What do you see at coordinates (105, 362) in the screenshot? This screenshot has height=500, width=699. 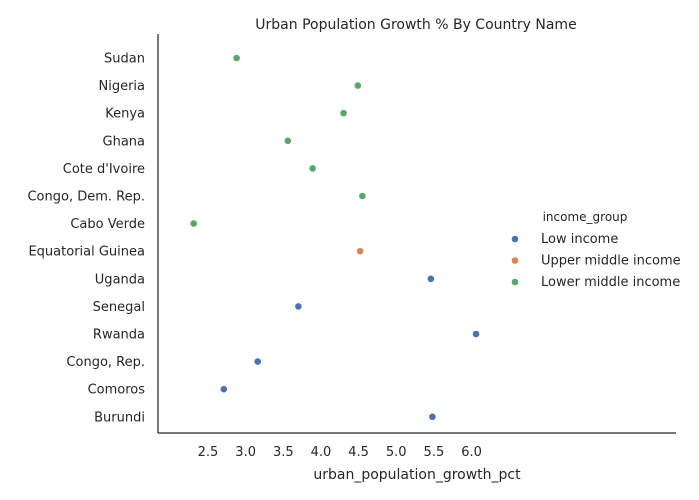 I see `y-tick-label: Congo, Rep.` at bounding box center [105, 362].